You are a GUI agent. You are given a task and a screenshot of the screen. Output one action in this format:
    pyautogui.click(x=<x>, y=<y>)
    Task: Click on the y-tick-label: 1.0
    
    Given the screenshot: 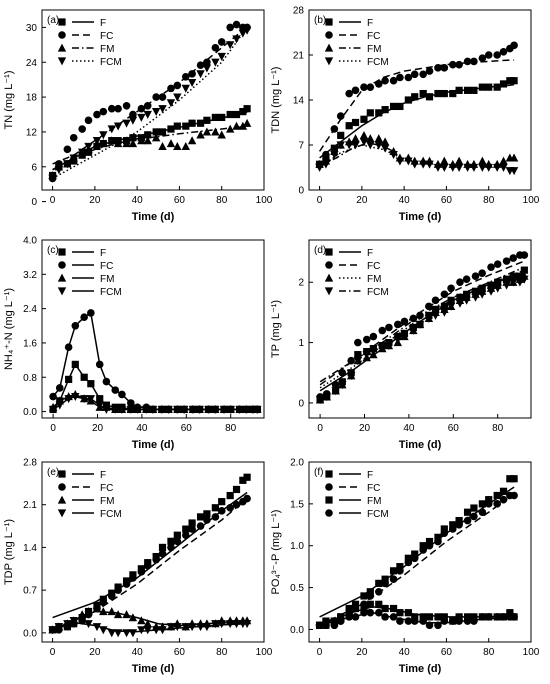 What is the action you would take?
    pyautogui.click(x=297, y=546)
    